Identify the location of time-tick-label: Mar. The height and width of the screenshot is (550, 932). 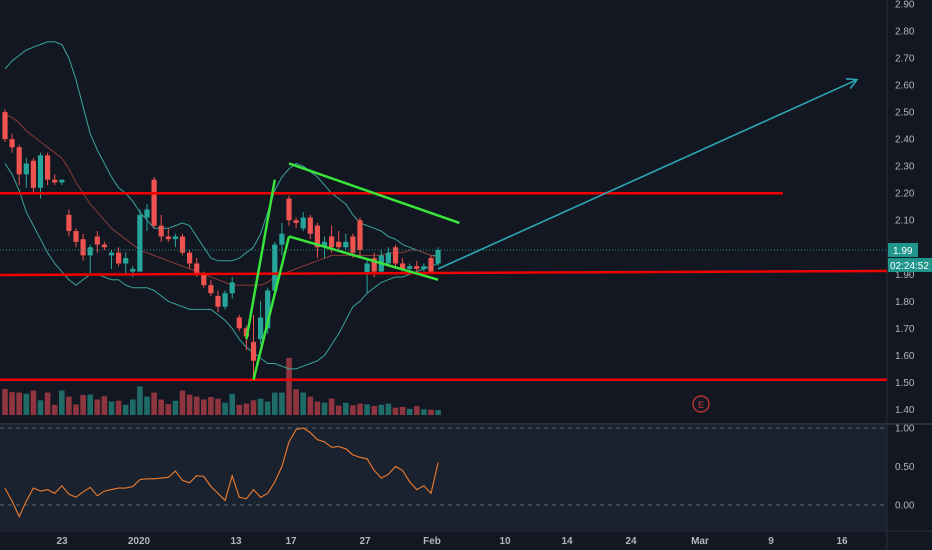
(700, 541).